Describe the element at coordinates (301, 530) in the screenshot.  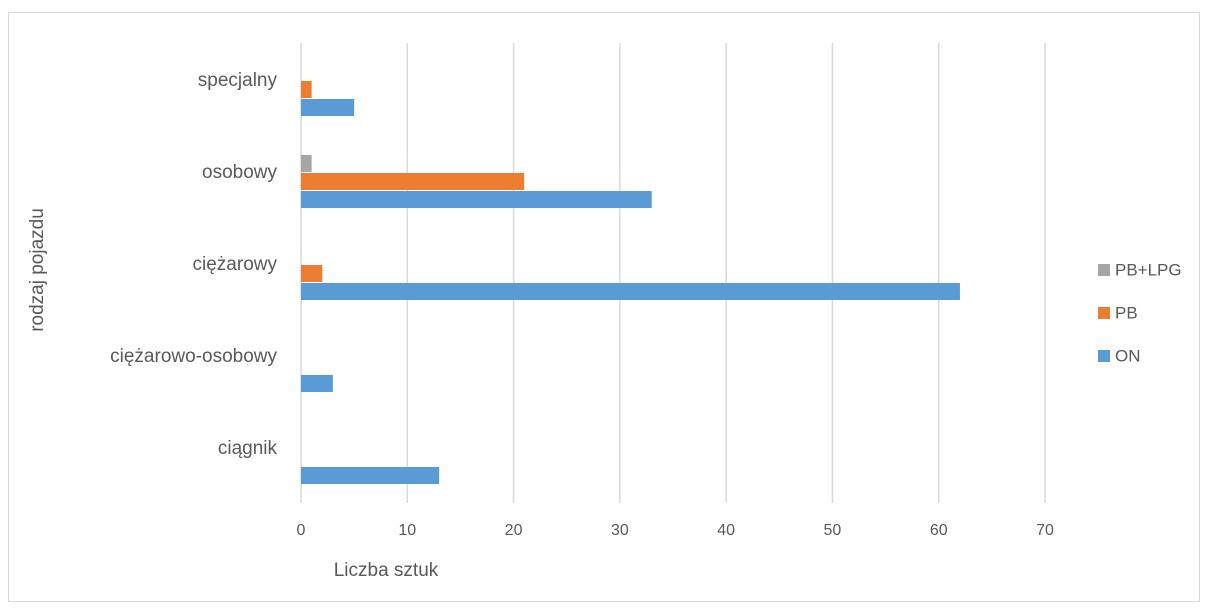
I see `x-tick-label: 0` at that location.